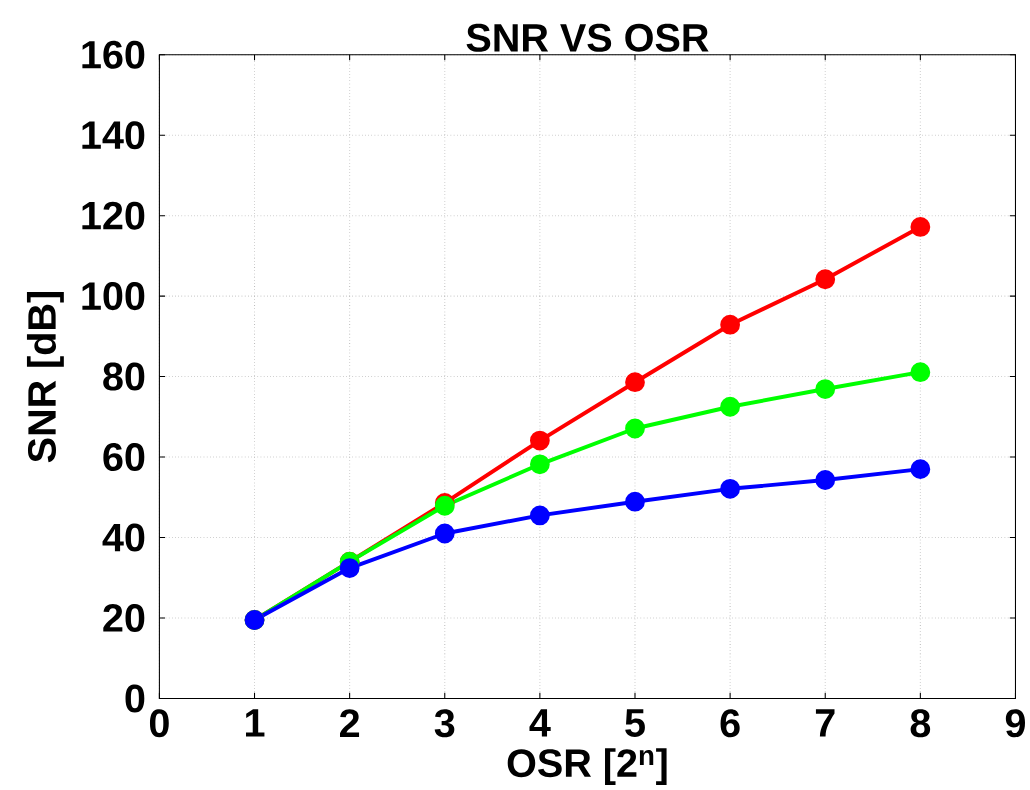 This screenshot has width=1030, height=790. What do you see at coordinates (730, 723) in the screenshot?
I see `x-tick-label: 6` at bounding box center [730, 723].